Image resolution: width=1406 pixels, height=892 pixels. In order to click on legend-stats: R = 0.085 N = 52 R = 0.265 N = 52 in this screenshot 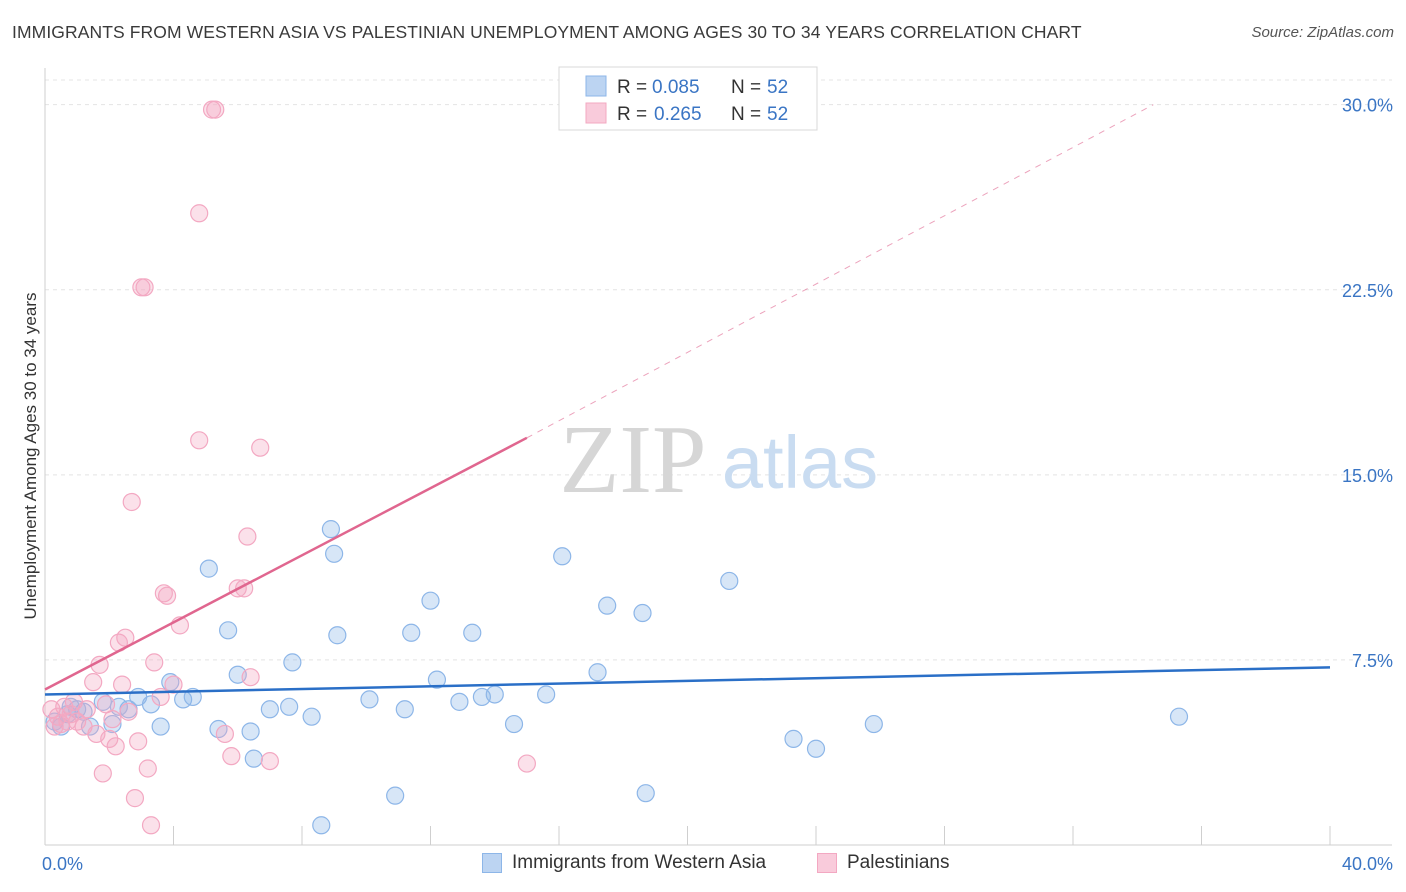, I will do `click(688, 98)`.